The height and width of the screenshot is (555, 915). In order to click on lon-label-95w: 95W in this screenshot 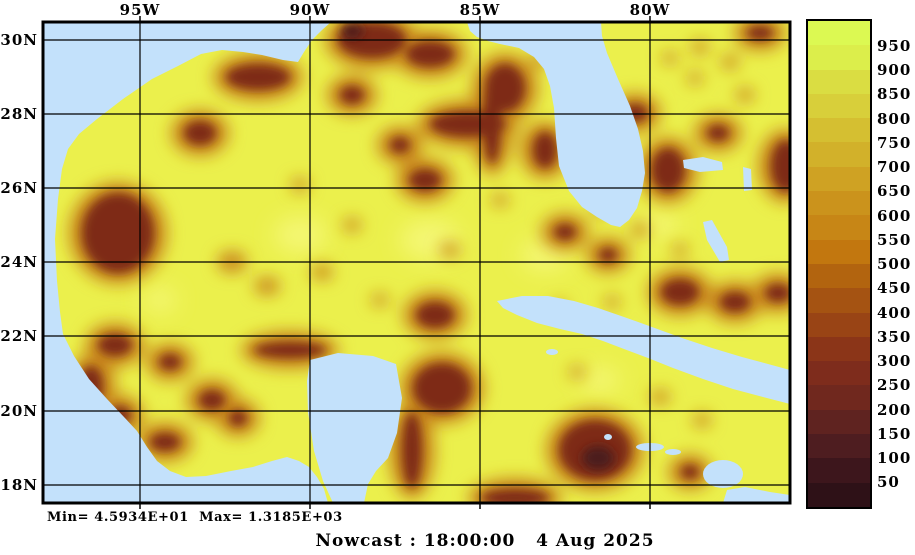, I will do `click(140, 10)`.